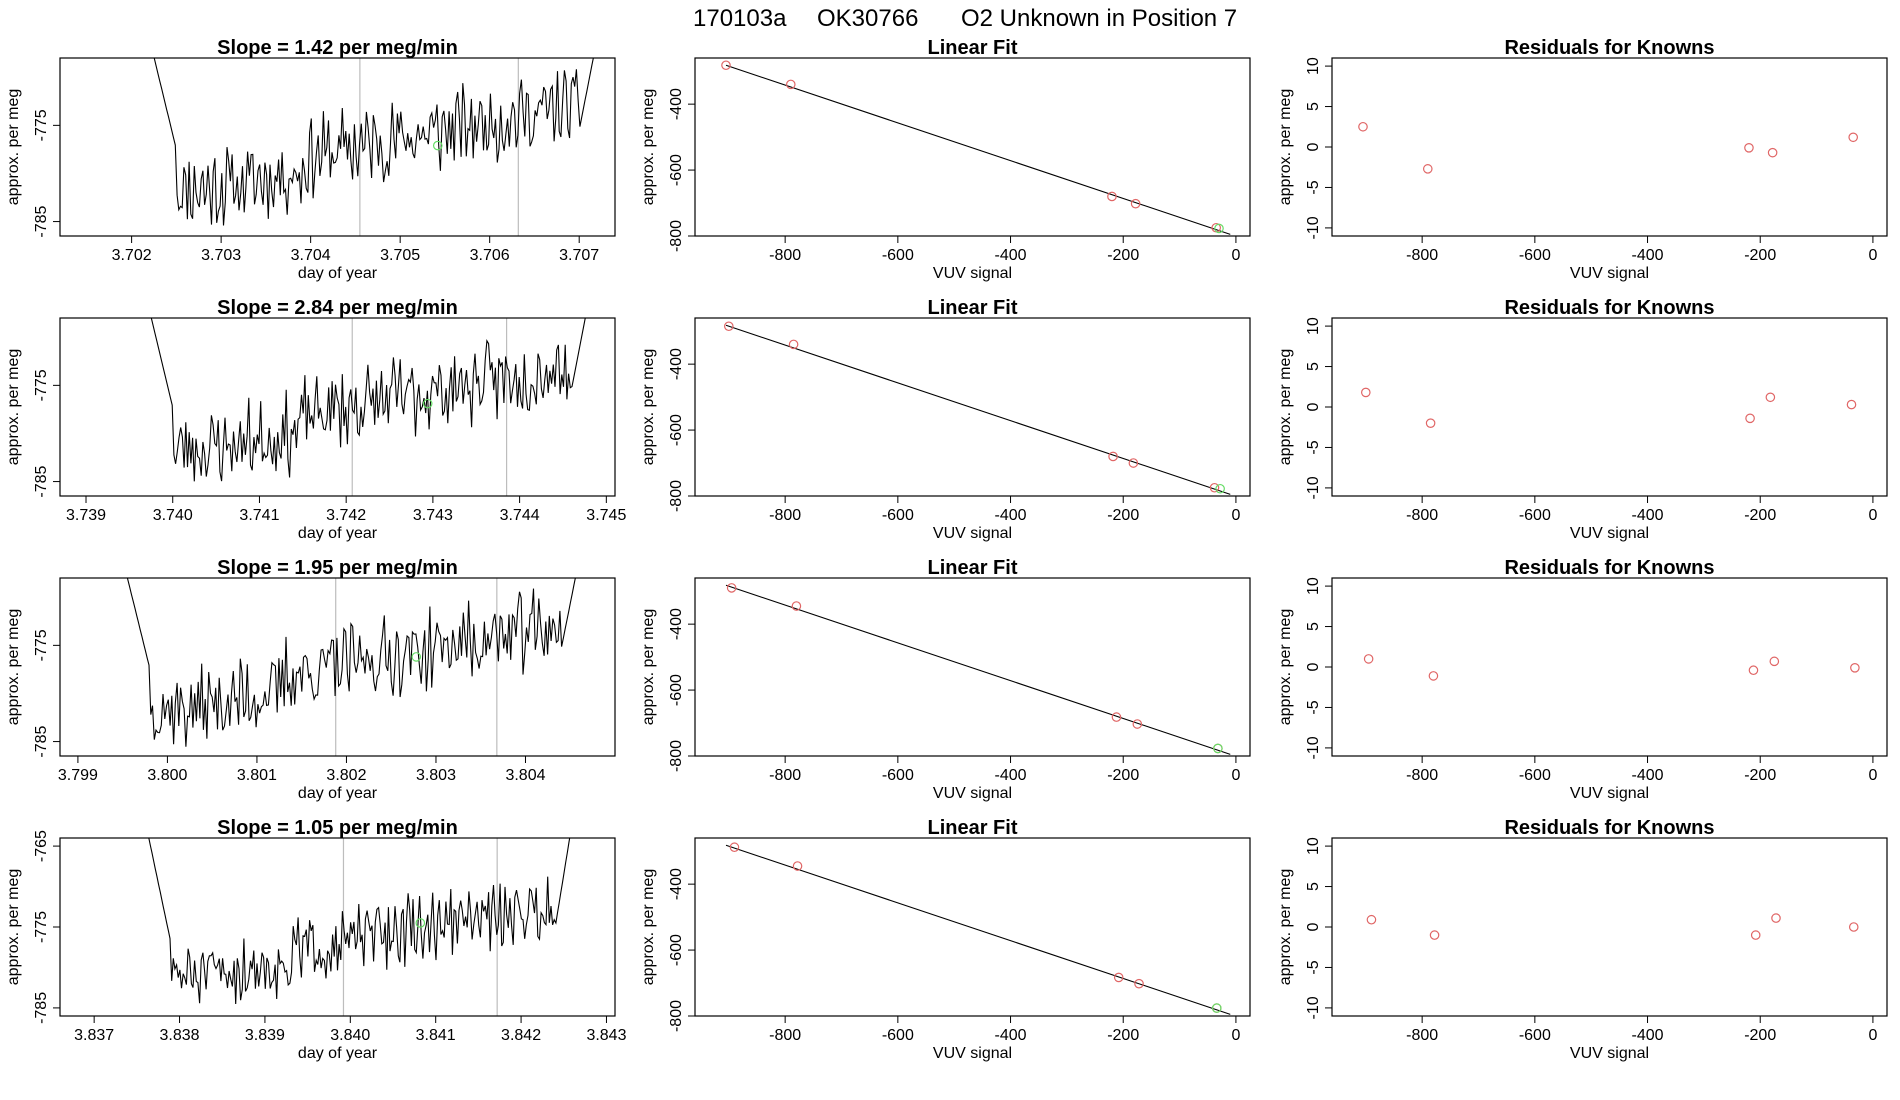  What do you see at coordinates (525, 775) in the screenshot?
I see `x-tick-label: 3.804` at bounding box center [525, 775].